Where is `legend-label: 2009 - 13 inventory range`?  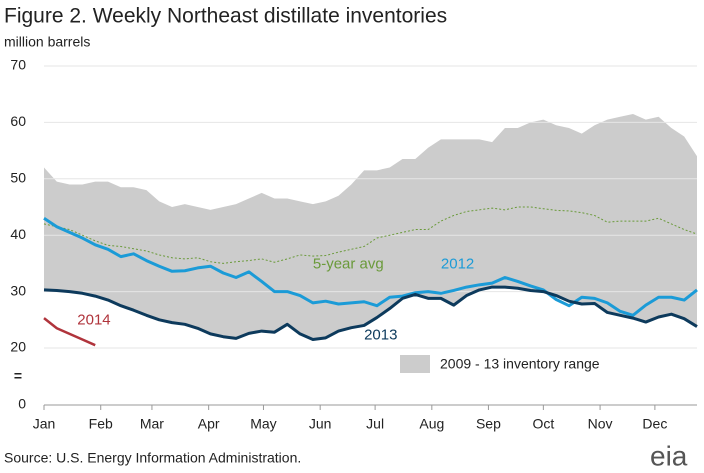
legend-label: 2009 - 13 inventory range is located at coordinates (520, 364).